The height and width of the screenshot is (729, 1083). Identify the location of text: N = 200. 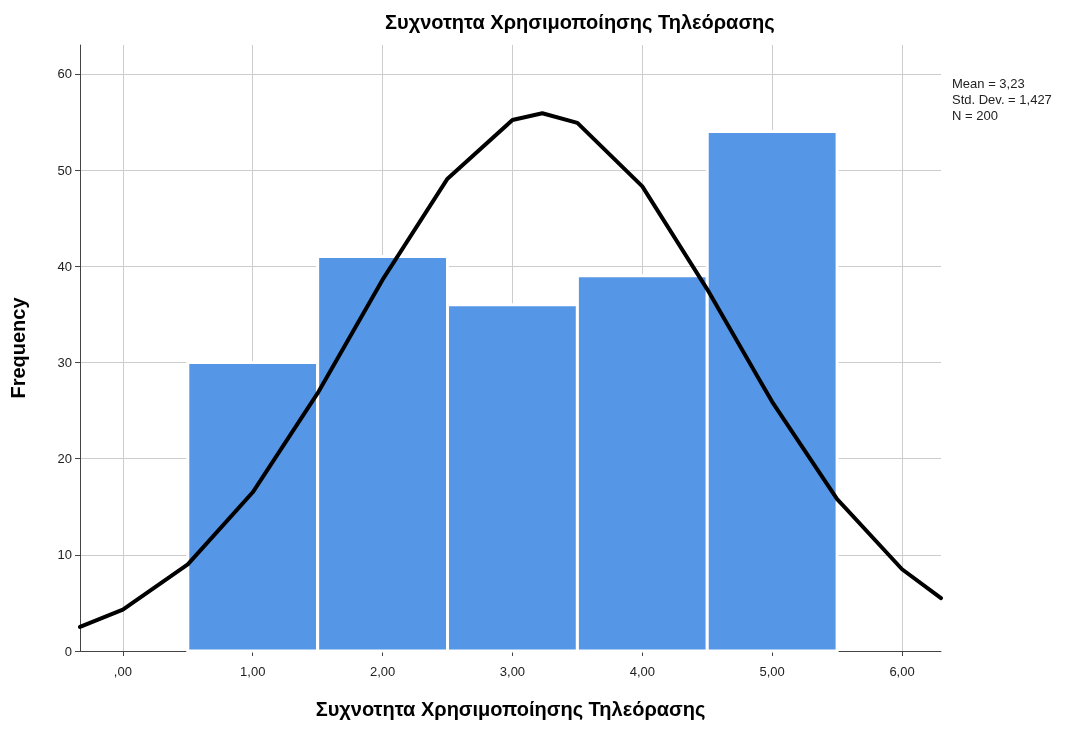
(975, 115).